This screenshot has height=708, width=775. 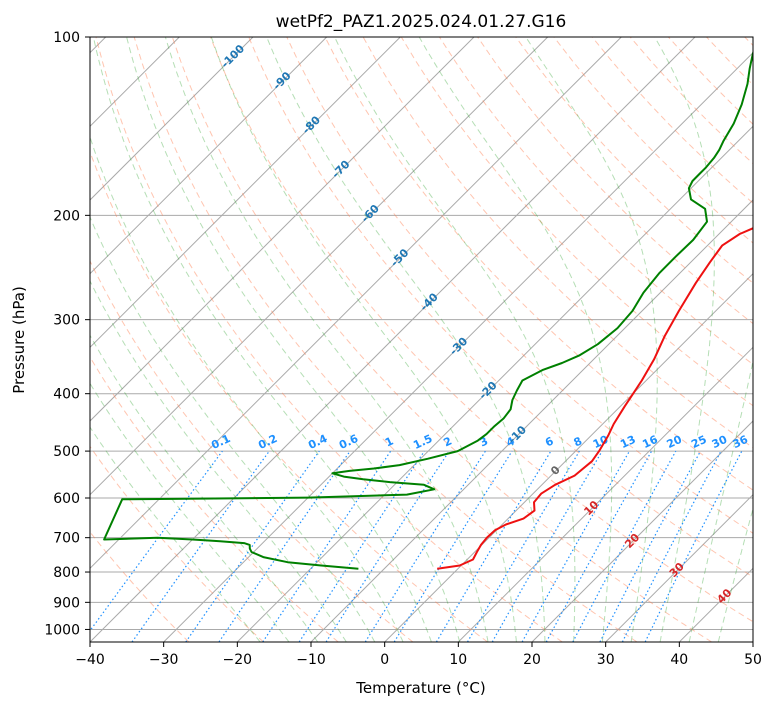 What do you see at coordinates (66, 216) in the screenshot?
I see `y-tick-label: 200` at bounding box center [66, 216].